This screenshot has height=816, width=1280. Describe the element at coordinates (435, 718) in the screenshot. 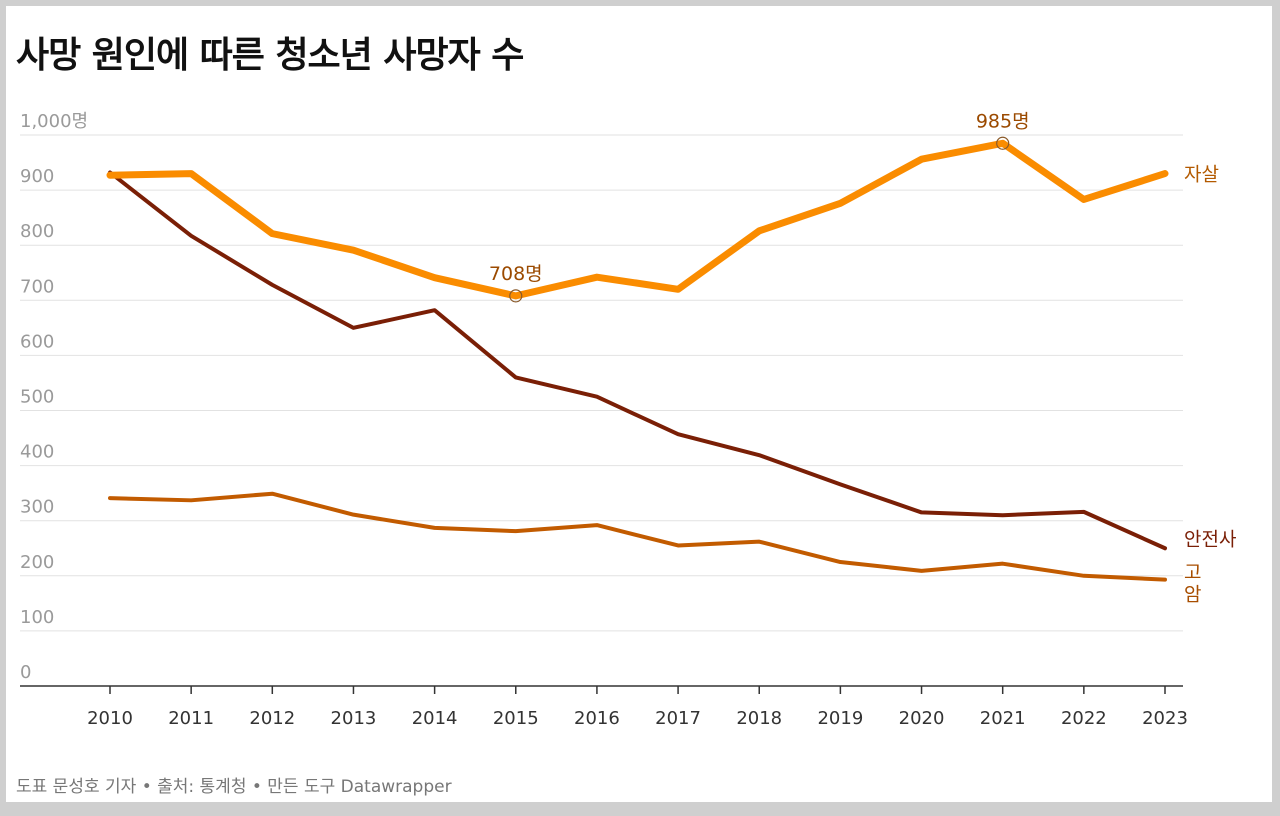

I see `x-tick-label: 2014` at that location.